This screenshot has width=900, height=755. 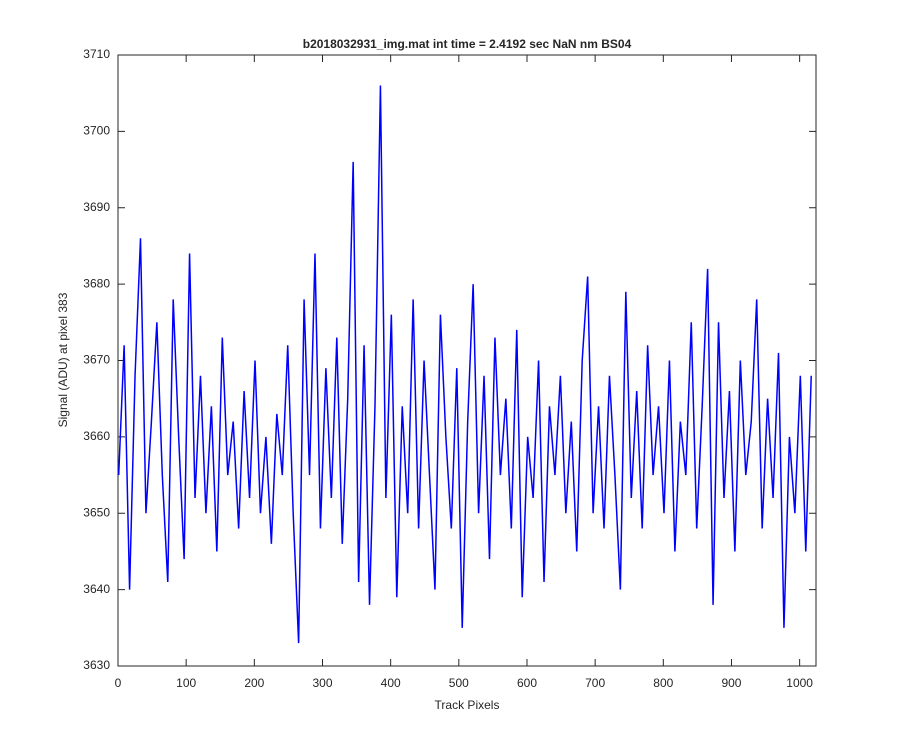 I want to click on x-tick-label: 900, so click(x=731, y=683).